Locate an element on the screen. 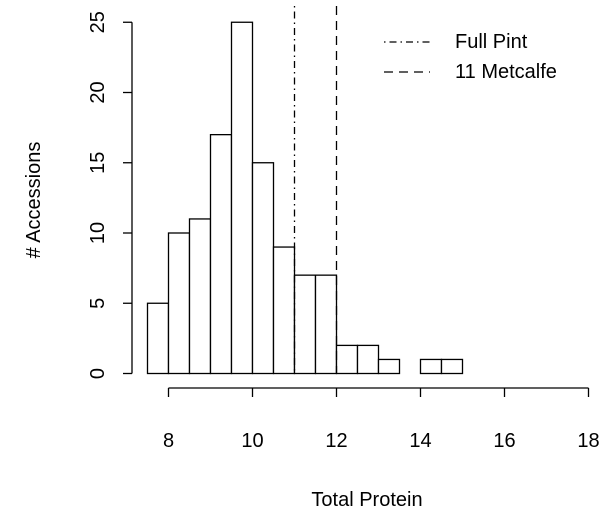 This screenshot has height=512, width=607. x-tick-label: 16 is located at coordinates (504, 441).